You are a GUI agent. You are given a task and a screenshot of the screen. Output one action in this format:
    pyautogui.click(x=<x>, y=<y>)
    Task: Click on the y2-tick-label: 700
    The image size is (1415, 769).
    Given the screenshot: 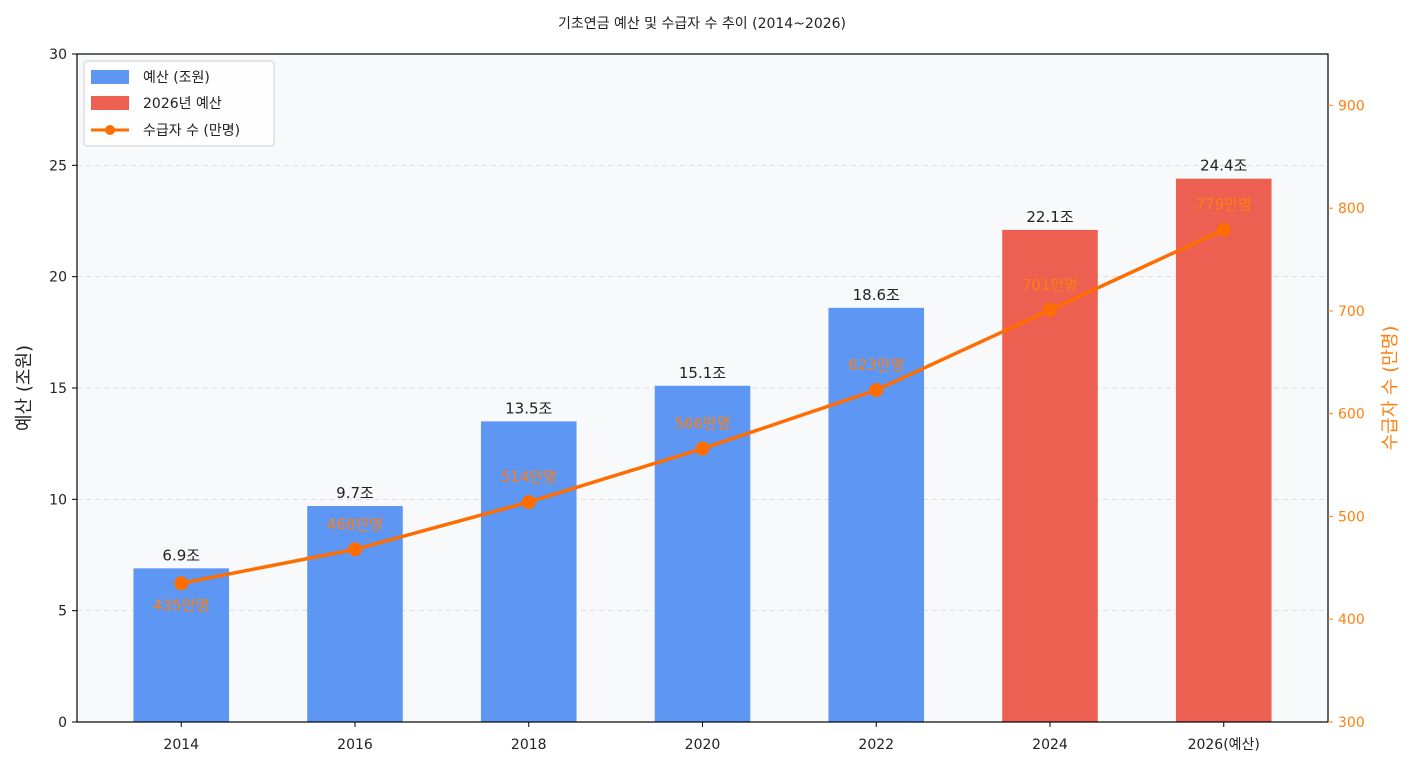 What is the action you would take?
    pyautogui.click(x=1351, y=312)
    